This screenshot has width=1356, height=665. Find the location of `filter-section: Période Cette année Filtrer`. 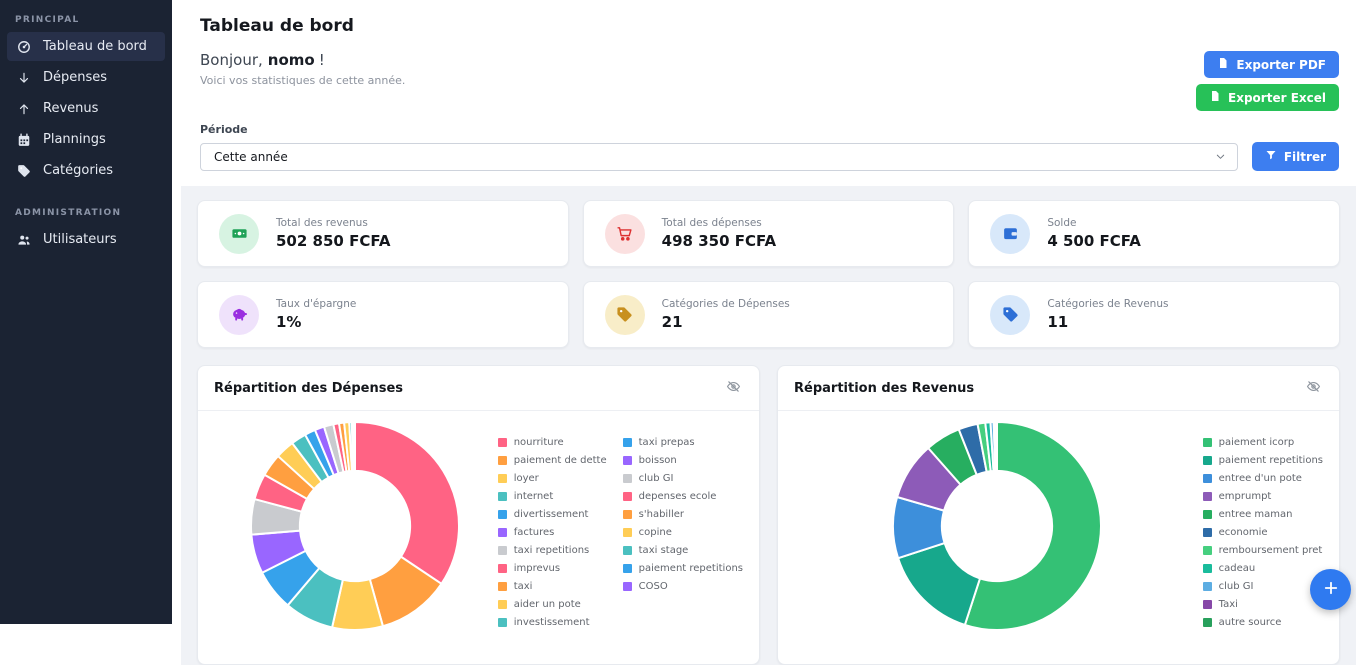

filter-section: Période Cette année Filtrer is located at coordinates (764, 148).